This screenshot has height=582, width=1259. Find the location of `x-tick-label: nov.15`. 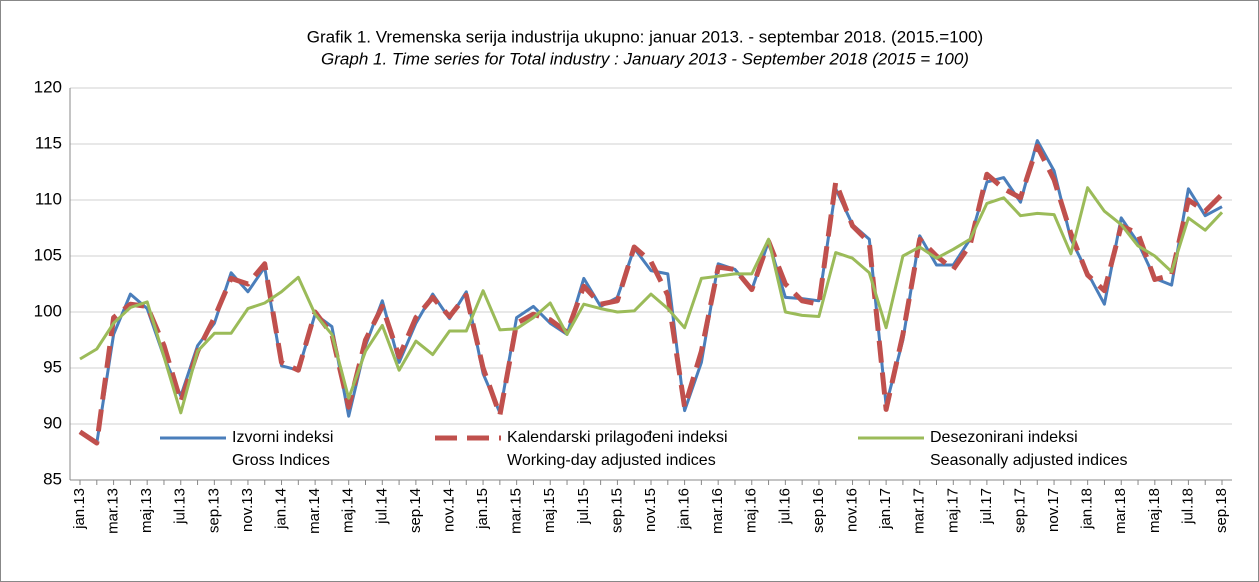

x-tick-label: nov.15 is located at coordinates (650, 510).